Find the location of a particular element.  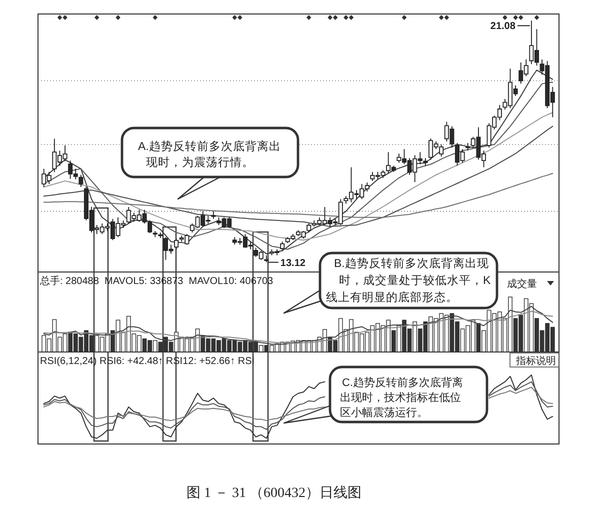

caption: 图 1 － 31 （600432）日线图 is located at coordinates (274, 493).